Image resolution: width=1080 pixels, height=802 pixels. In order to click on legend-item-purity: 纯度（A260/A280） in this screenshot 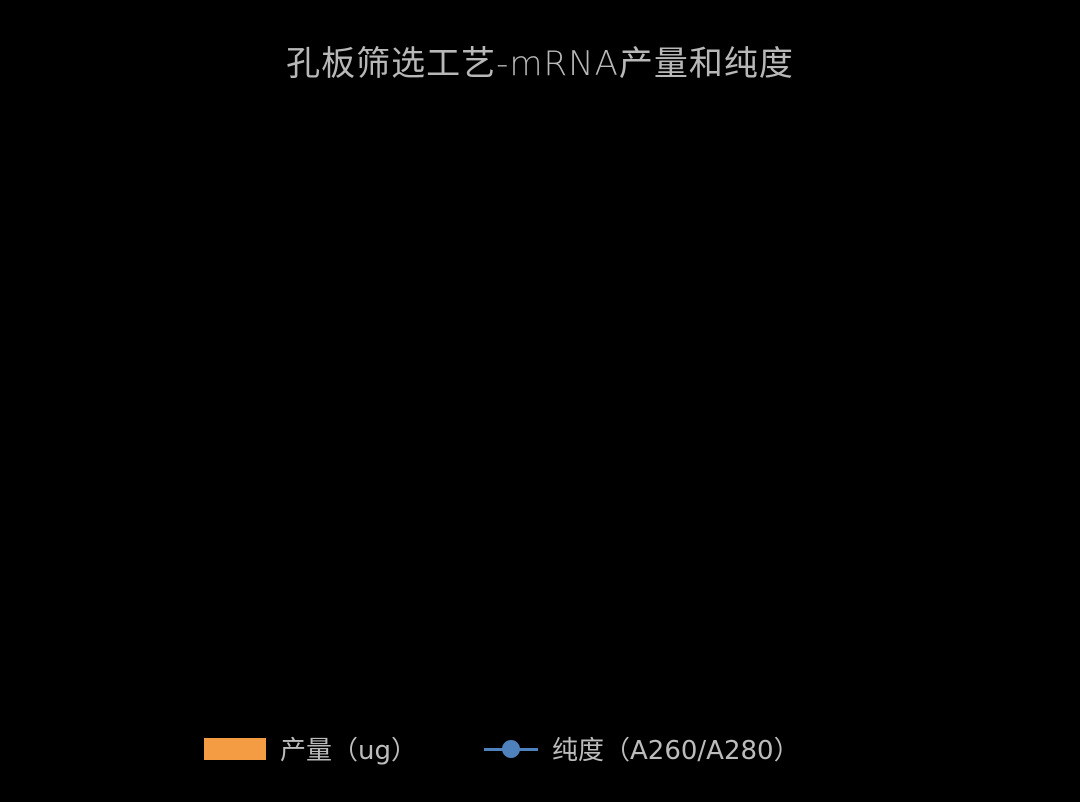, I will do `click(642, 748)`.